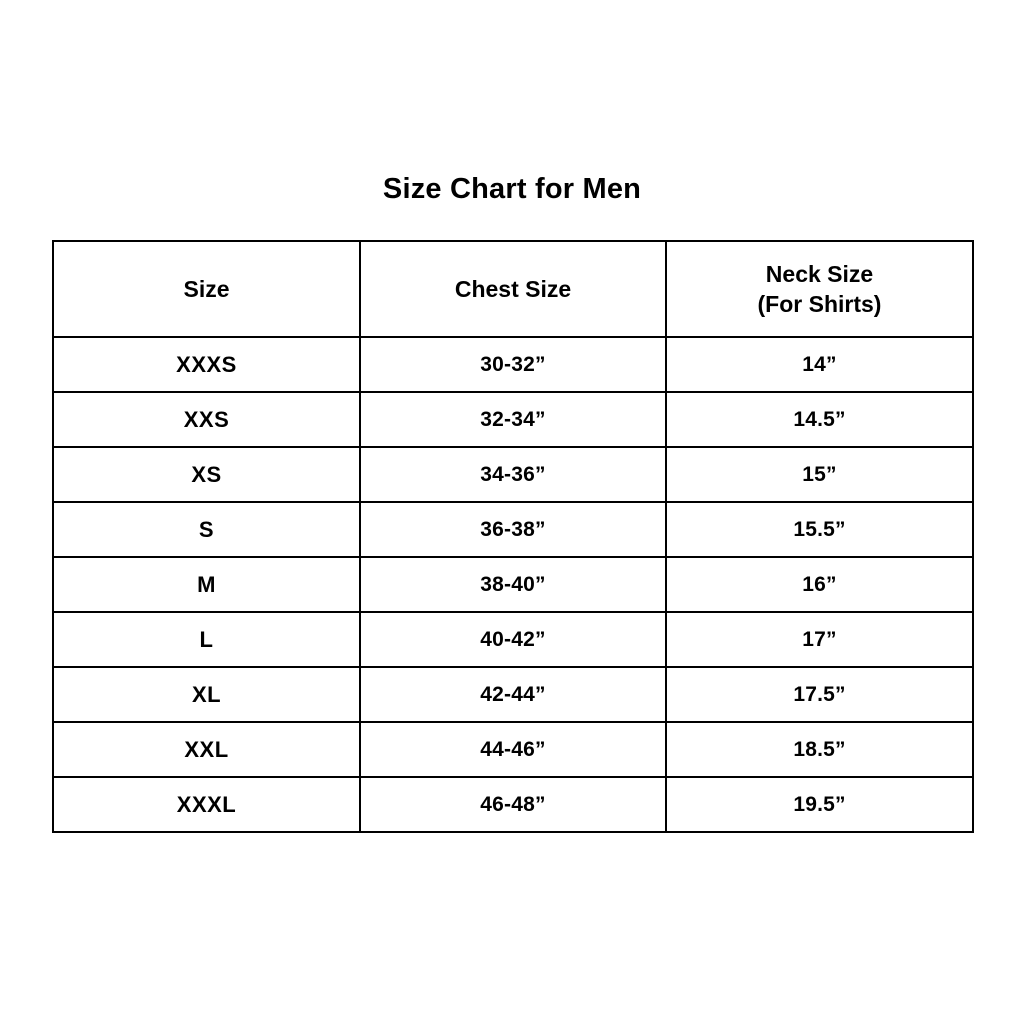  I want to click on cell-neck: 18.5”, so click(819, 749).